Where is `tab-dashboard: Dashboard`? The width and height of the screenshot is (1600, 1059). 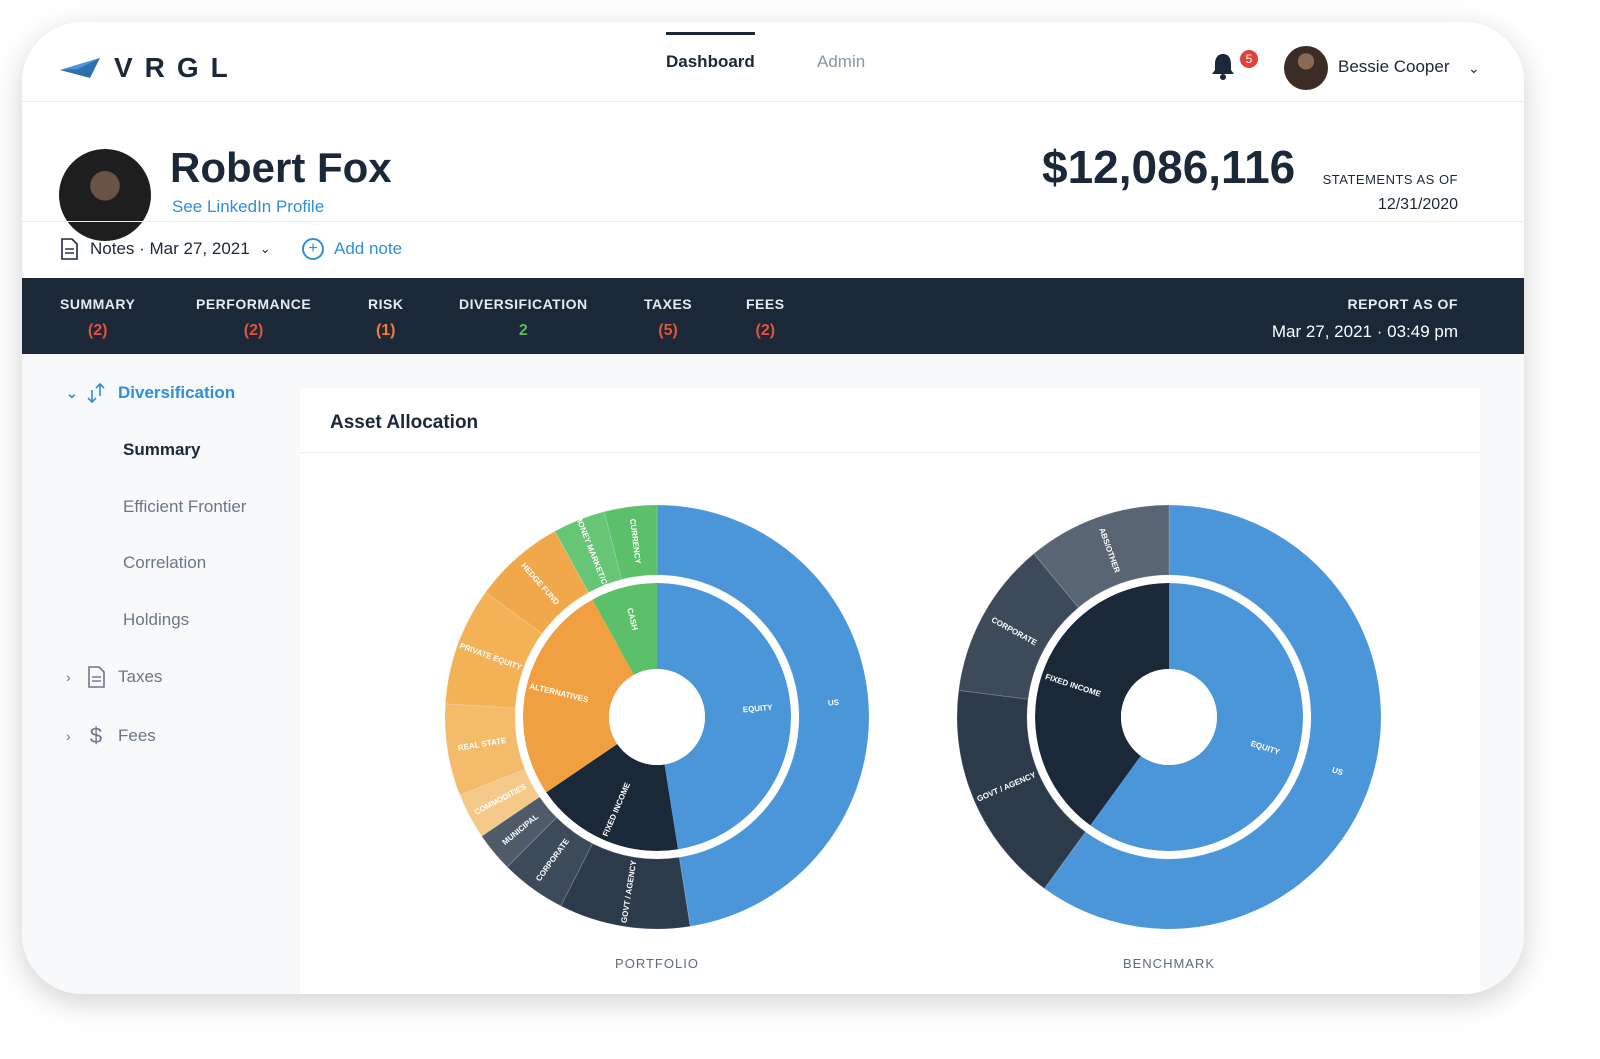 tab-dashboard: Dashboard is located at coordinates (710, 62).